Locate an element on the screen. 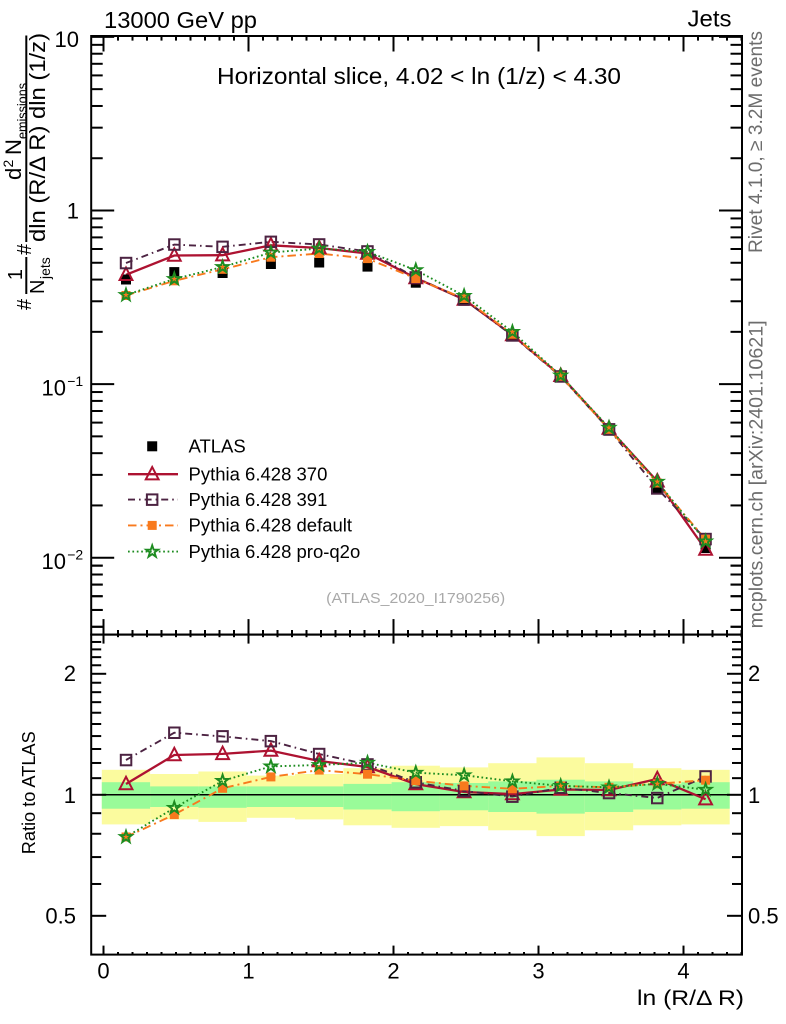 This screenshot has width=786, height=1024. svg-text: Pythia 6.428 pro-q2o is located at coordinates (275, 551).